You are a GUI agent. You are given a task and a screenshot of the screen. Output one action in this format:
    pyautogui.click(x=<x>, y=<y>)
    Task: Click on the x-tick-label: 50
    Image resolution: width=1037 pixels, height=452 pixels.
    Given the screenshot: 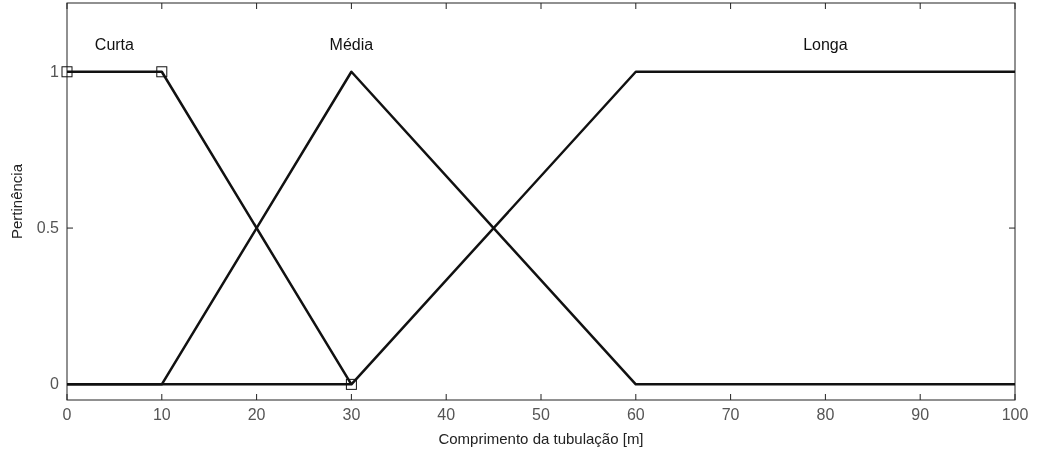 What is the action you would take?
    pyautogui.click(x=541, y=414)
    